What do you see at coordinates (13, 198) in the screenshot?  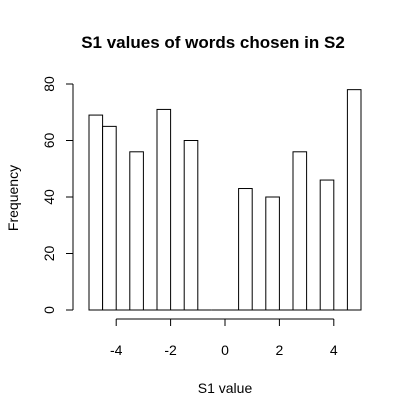 I see `y-axis-label: Frequency` at bounding box center [13, 198].